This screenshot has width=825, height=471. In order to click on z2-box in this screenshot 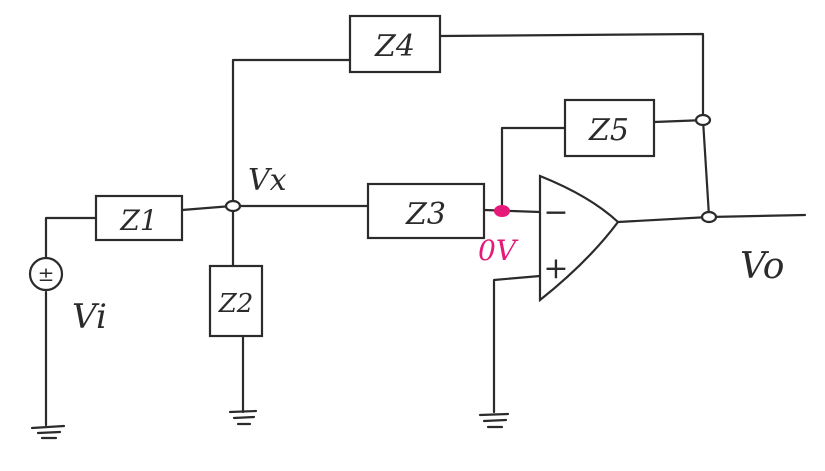, I will do `click(236, 301)`.